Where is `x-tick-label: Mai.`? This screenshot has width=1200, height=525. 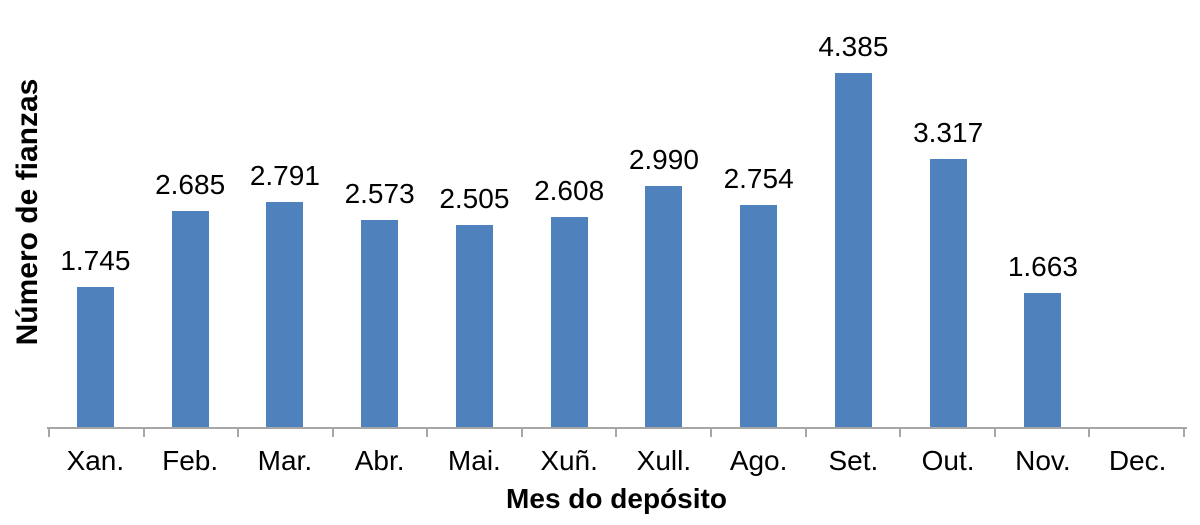 x-tick-label: Mai. is located at coordinates (474, 460).